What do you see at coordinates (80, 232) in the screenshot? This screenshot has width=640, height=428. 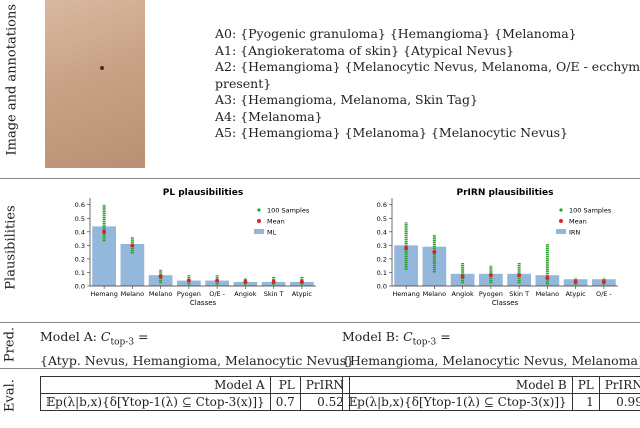 I see `y-tick-label: 0.4` at bounding box center [80, 232].